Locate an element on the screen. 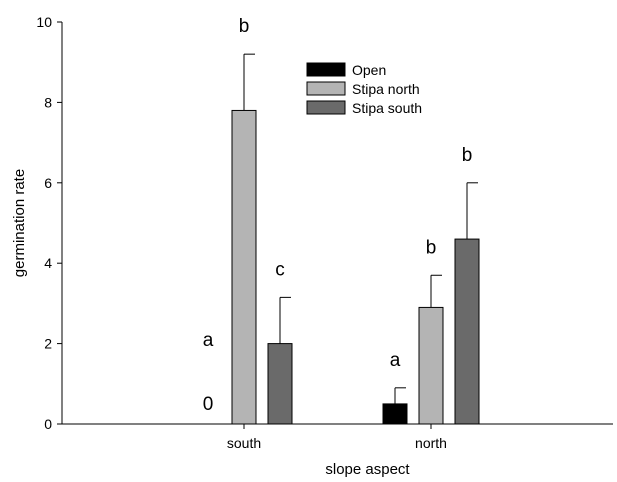 This screenshot has height=482, width=617. y-tick-label: 4 is located at coordinates (48, 263).